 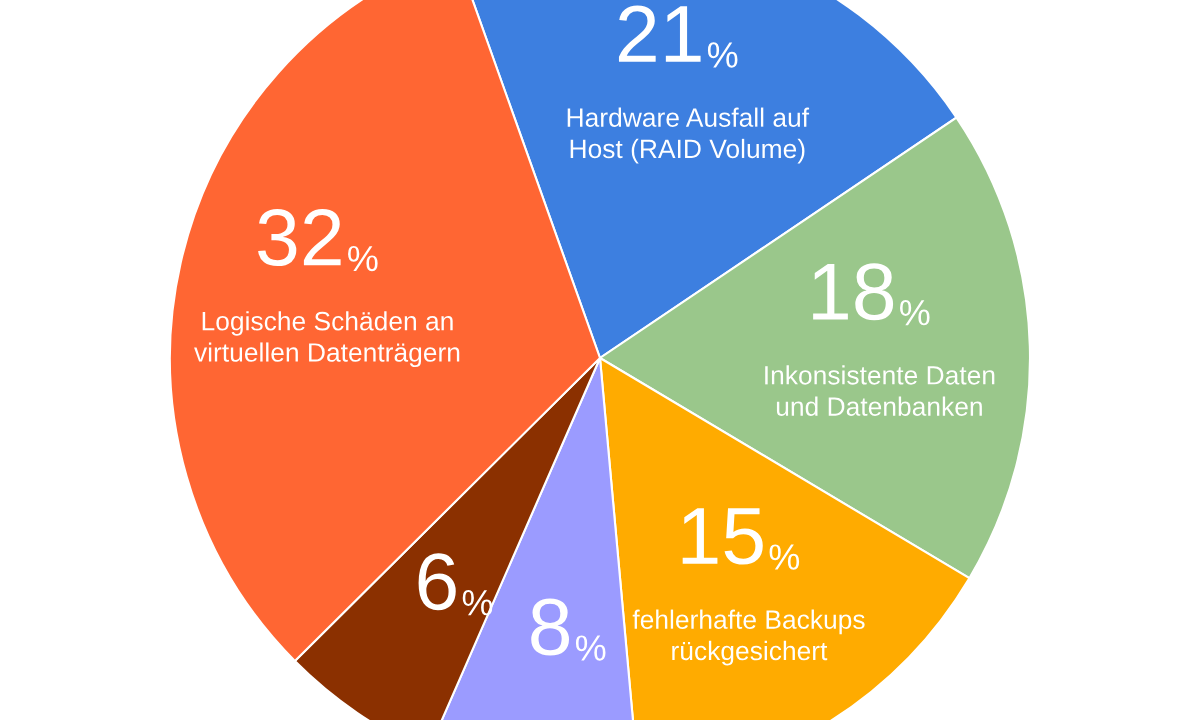 What do you see at coordinates (327, 339) in the screenshot?
I see `slice-label: Logische Schäden an virtuellen Datenträgern` at bounding box center [327, 339].